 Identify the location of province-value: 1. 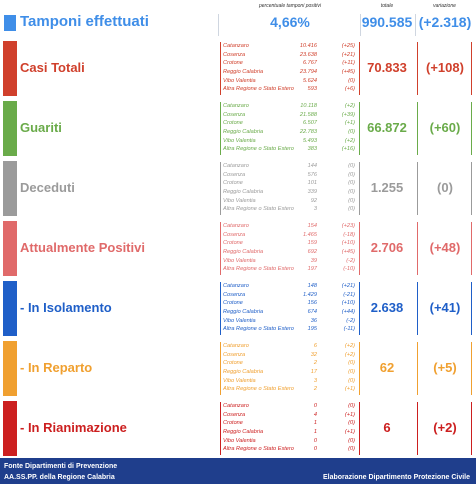
(315, 432).